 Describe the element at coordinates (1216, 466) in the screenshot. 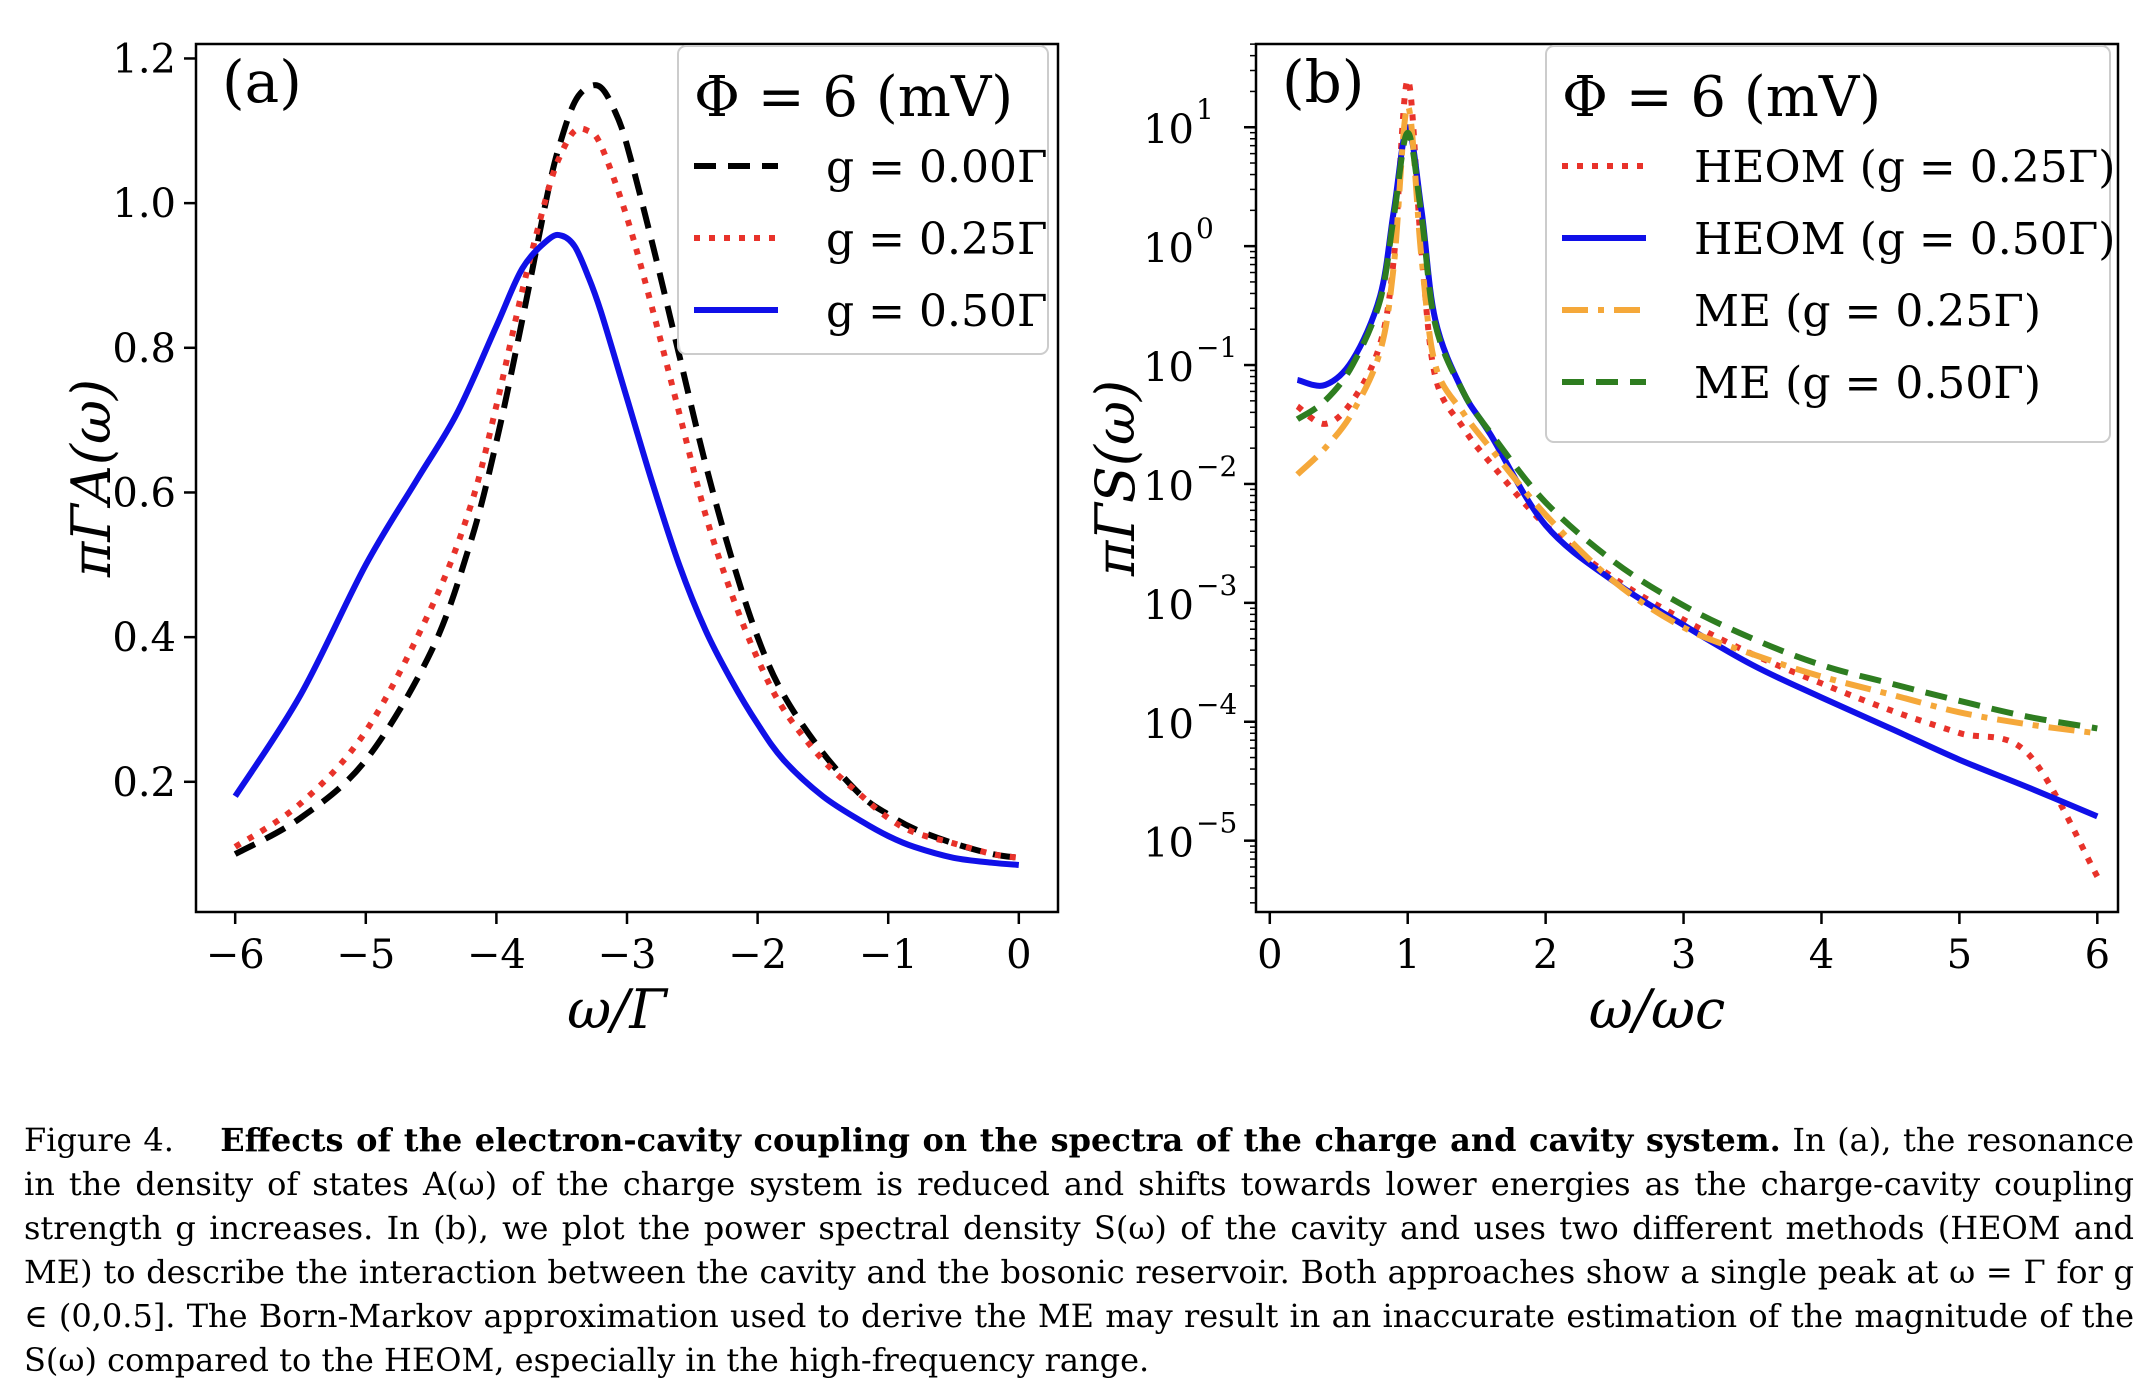

I see `y-tick-exponent: −2` at that location.